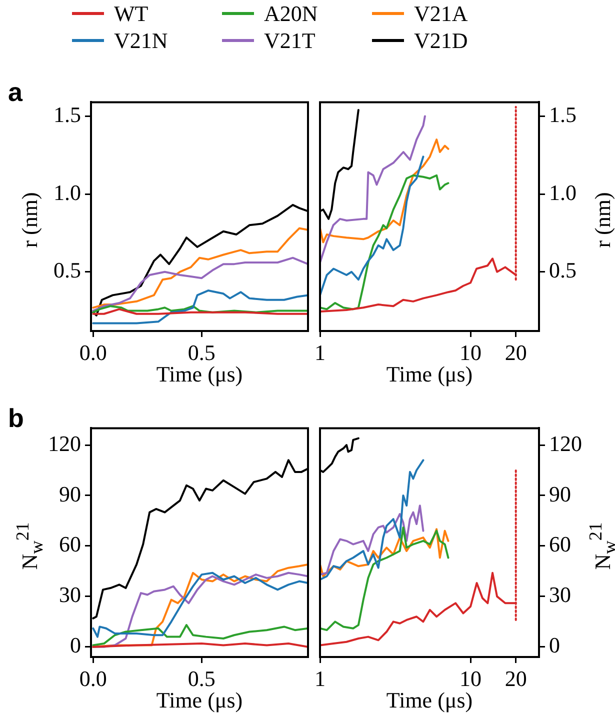  What do you see at coordinates (64, 443) in the screenshot?
I see `y-tick-label: 120` at bounding box center [64, 443].